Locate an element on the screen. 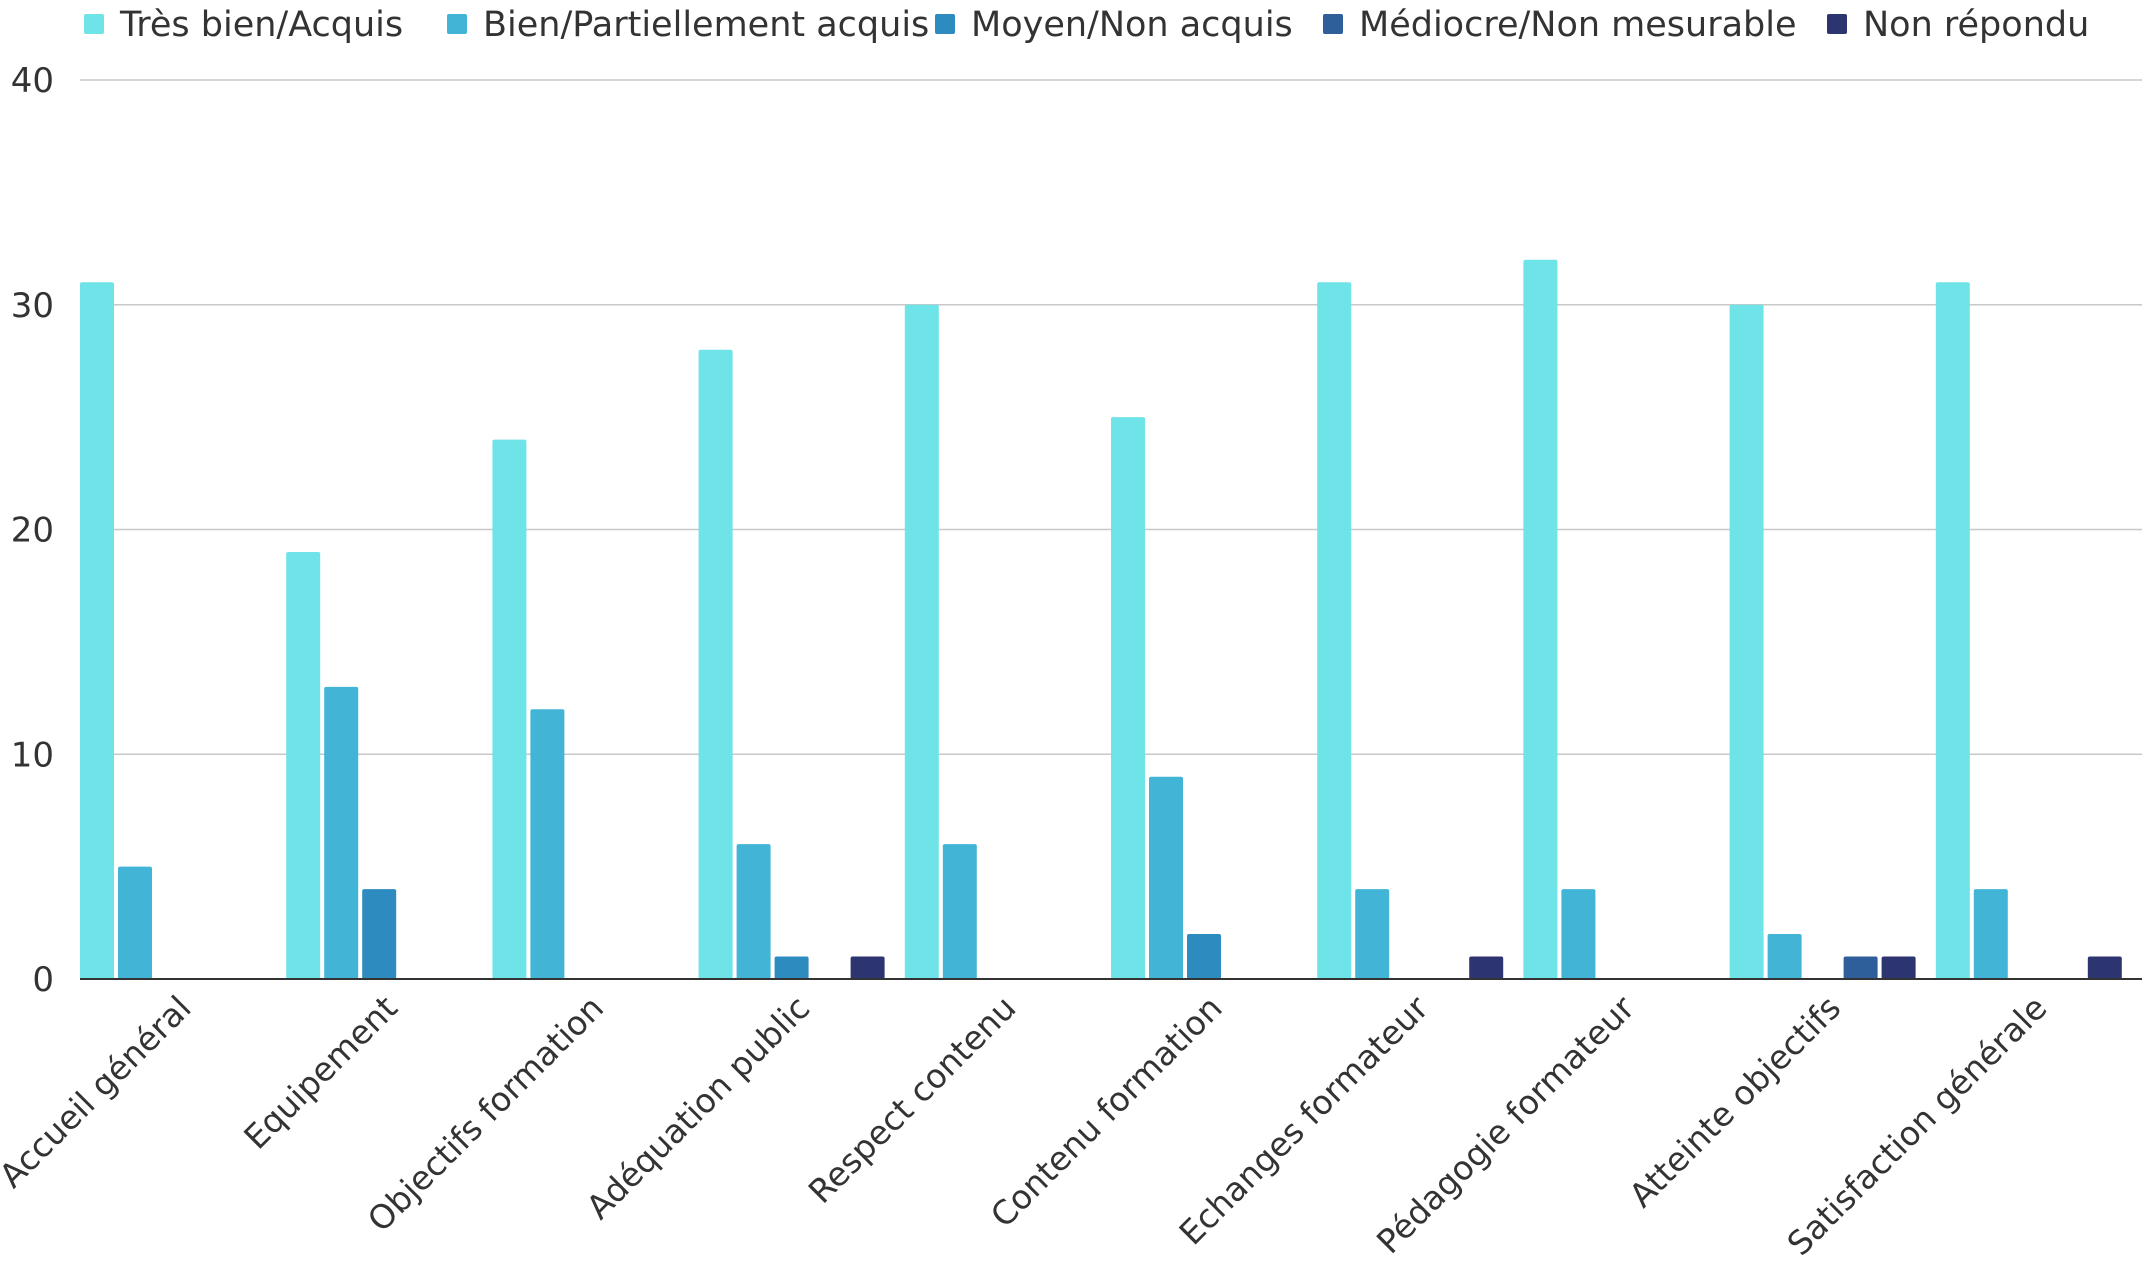 The image size is (2154, 1264). legend-item: Non répondu is located at coordinates (1958, 25).